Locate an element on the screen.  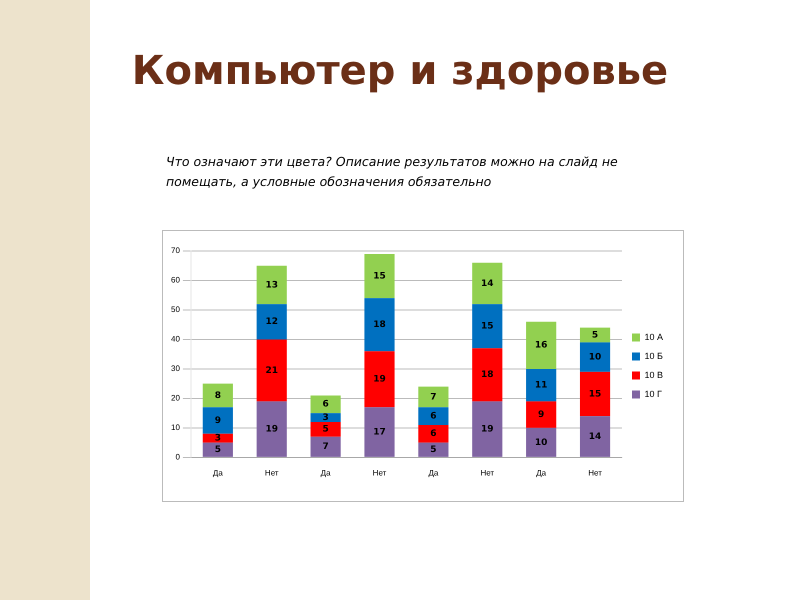
data-label: 12 is located at coordinates (271, 322).